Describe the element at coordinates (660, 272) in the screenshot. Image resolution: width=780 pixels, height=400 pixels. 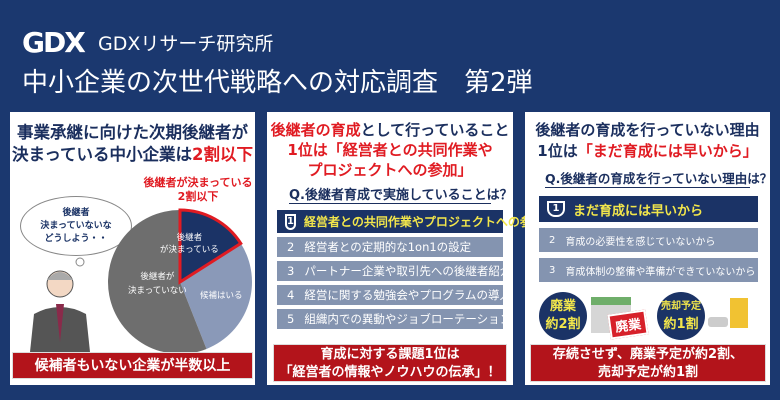
I see `ranking-label: 育成体制の整備や準備ができていないから` at that location.